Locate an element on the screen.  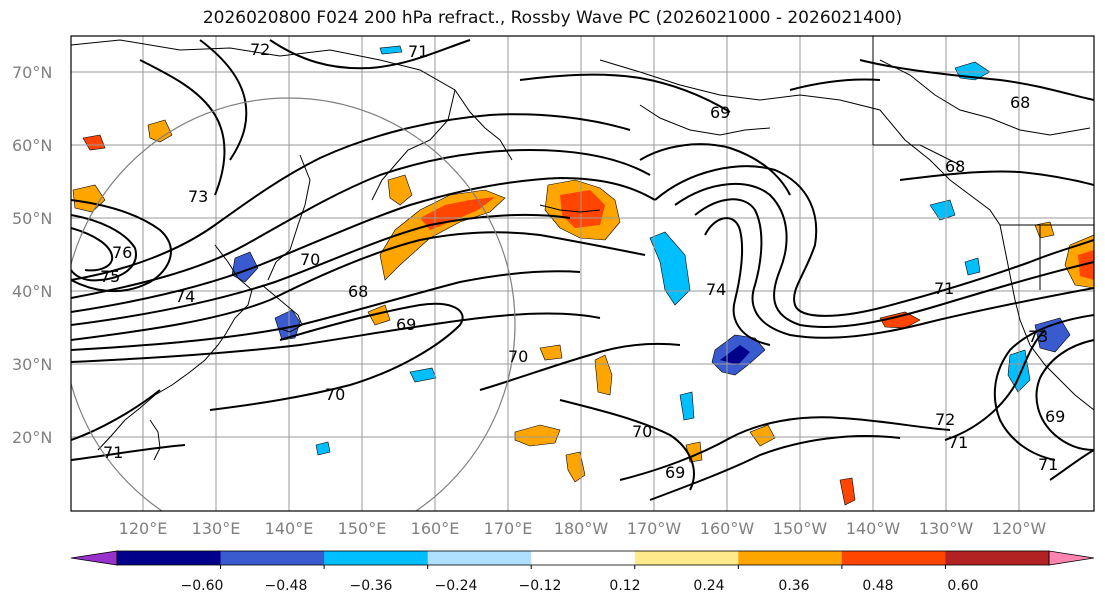
lon-label: 170°E is located at coordinates (508, 528).